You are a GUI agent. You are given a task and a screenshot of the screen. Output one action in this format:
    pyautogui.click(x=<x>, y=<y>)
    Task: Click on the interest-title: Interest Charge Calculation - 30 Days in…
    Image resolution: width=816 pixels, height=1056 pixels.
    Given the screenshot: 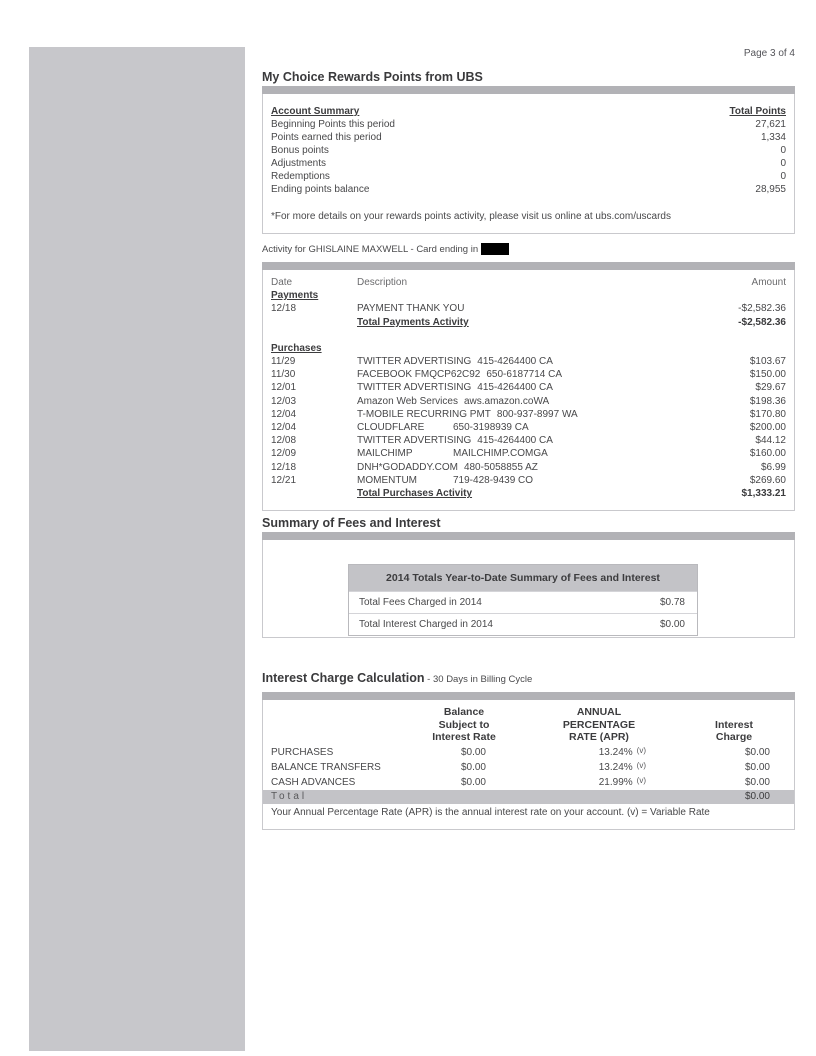 What is the action you would take?
    pyautogui.click(x=528, y=678)
    